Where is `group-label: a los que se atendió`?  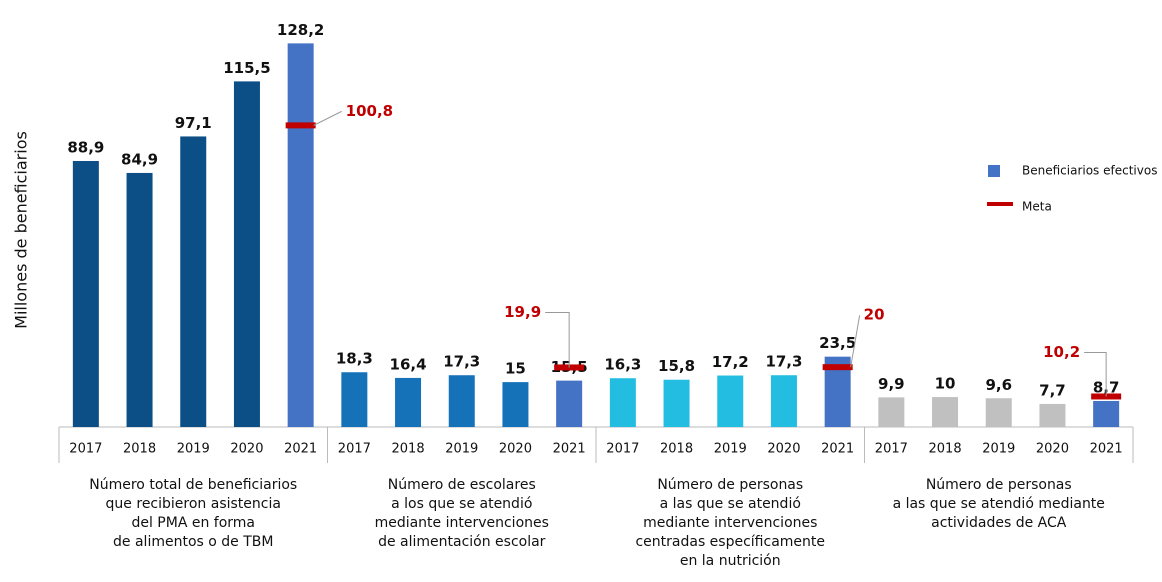 group-label: a los que se atendió is located at coordinates (461, 504).